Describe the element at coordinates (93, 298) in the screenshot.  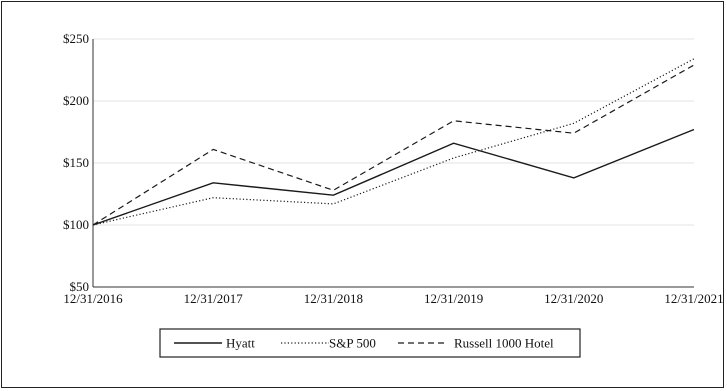
I see `x-tick-label: 12/31/2016` at that location.